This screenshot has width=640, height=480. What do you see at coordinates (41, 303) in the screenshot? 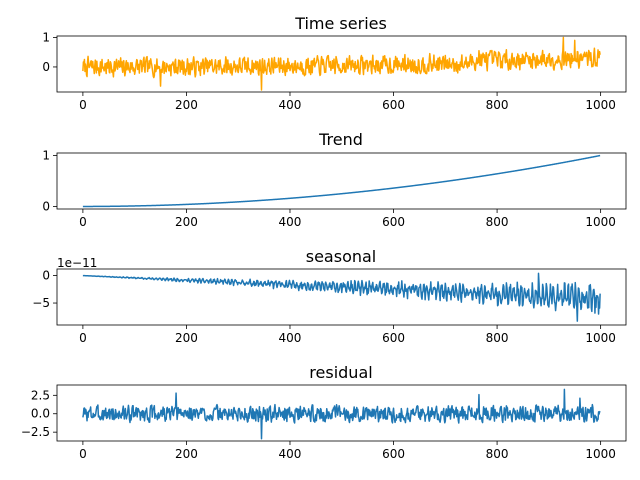
I see `subplot-seasonal-ytick-label-1: −5` at bounding box center [41, 303].